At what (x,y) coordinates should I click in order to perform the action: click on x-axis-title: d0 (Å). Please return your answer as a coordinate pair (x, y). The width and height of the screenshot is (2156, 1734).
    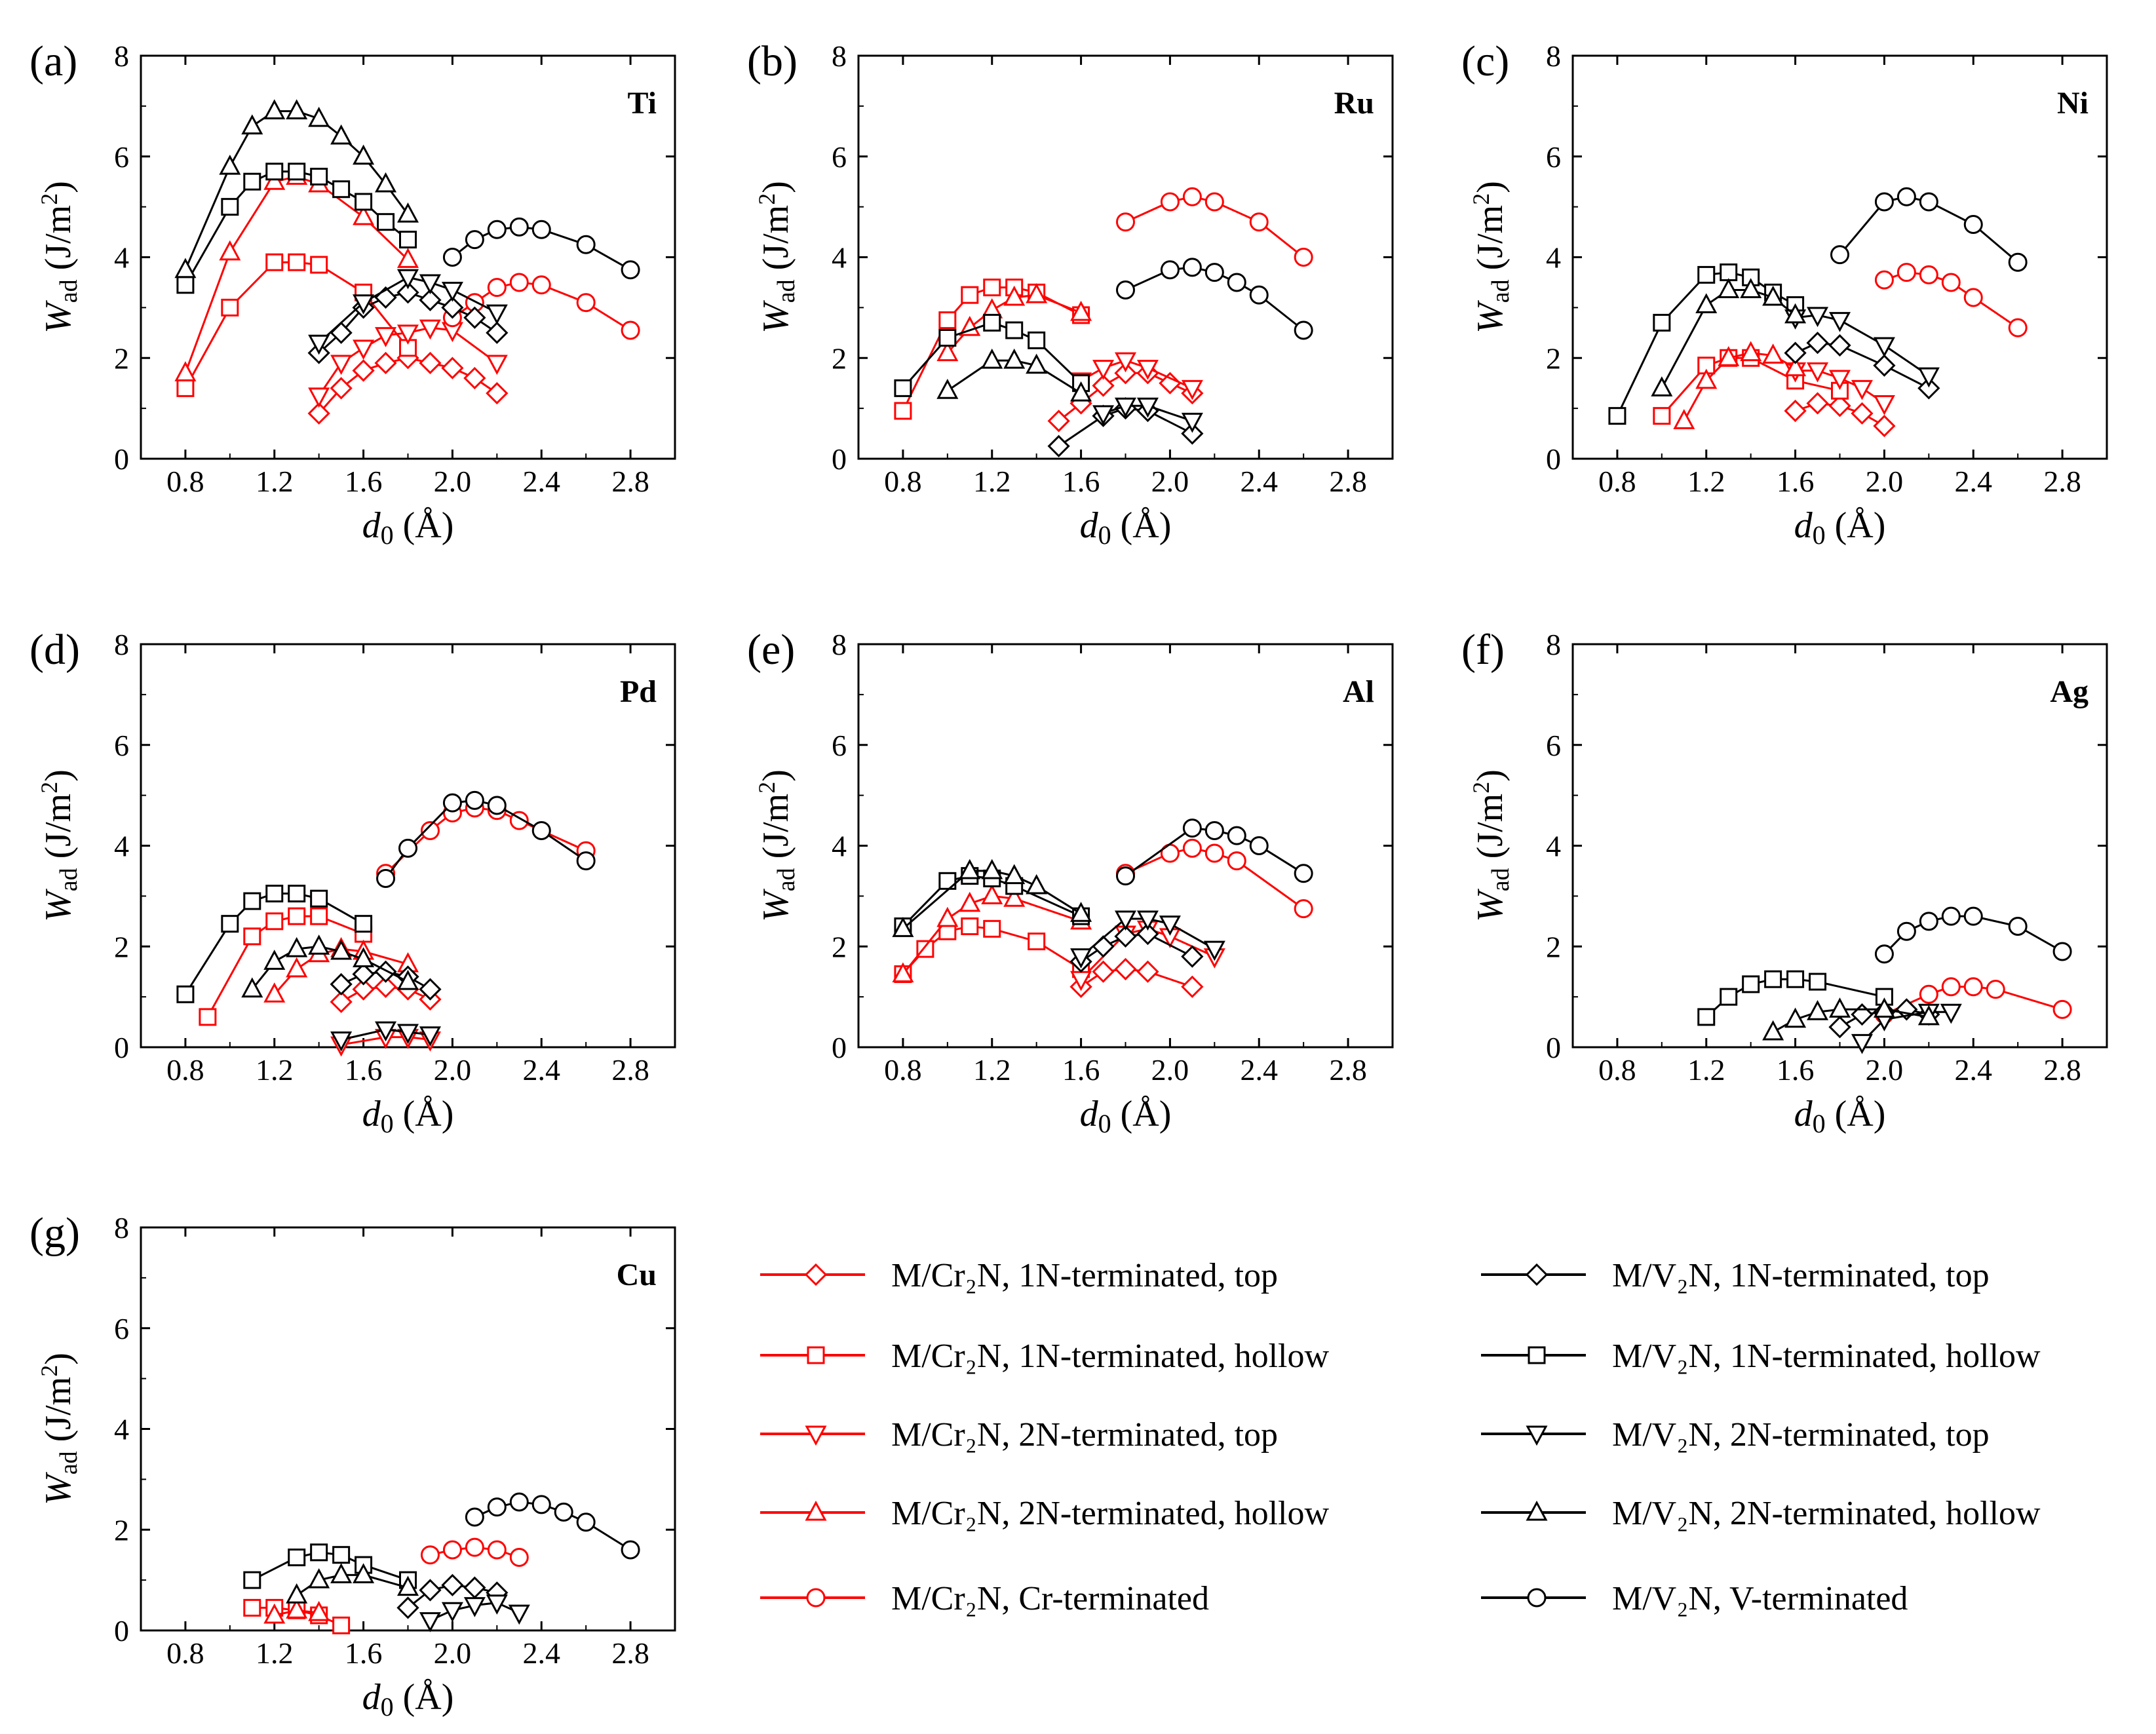
    Looking at the image, I should click on (408, 527).